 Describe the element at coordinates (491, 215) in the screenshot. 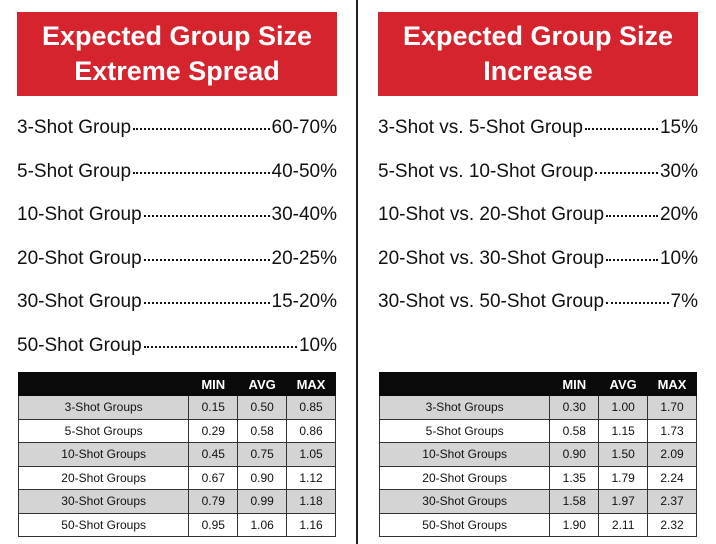

I see `entry-label: 10-Shot vs. 20-Shot Group` at that location.